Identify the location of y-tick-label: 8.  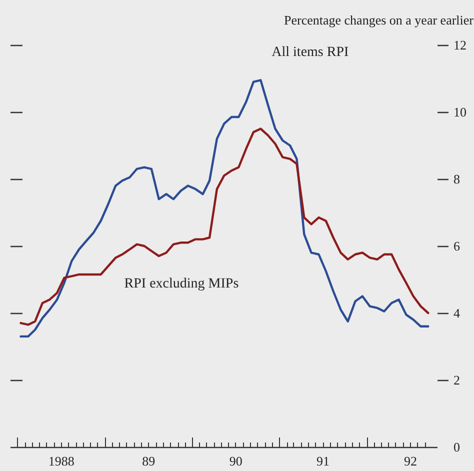
(457, 179).